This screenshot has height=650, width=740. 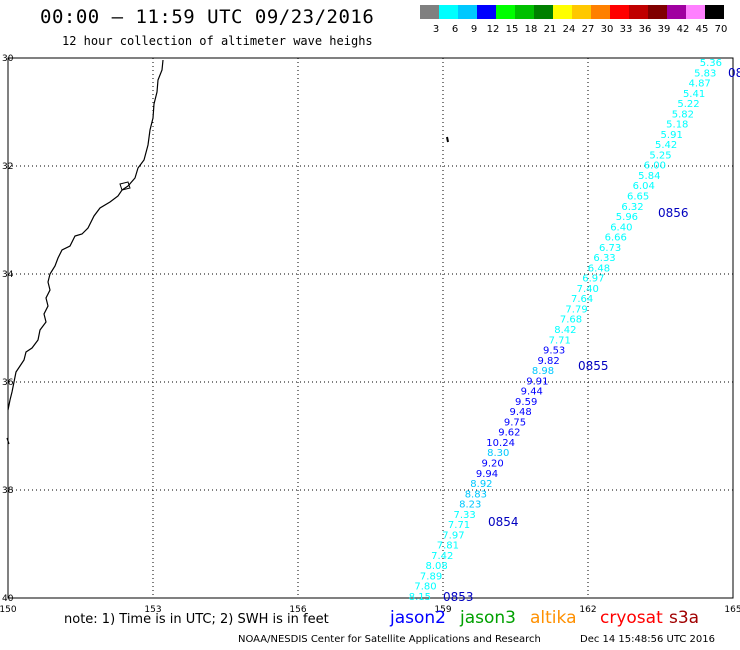 I want to click on swh-value: 8.30, so click(x=498, y=453).